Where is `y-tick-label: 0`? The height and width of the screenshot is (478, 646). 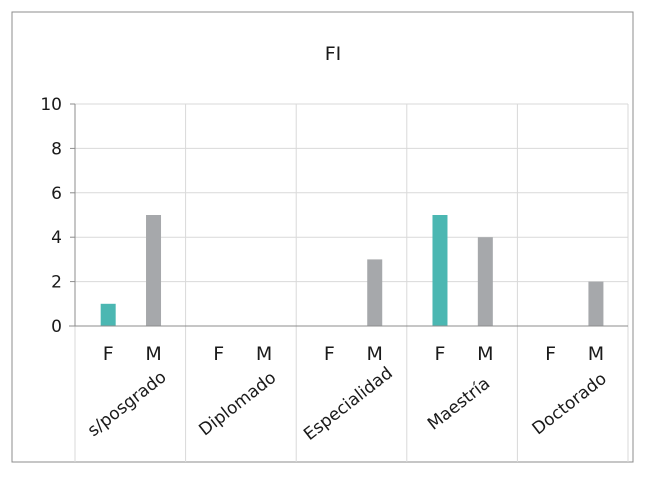
y-tick-label: 0 is located at coordinates (56, 327).